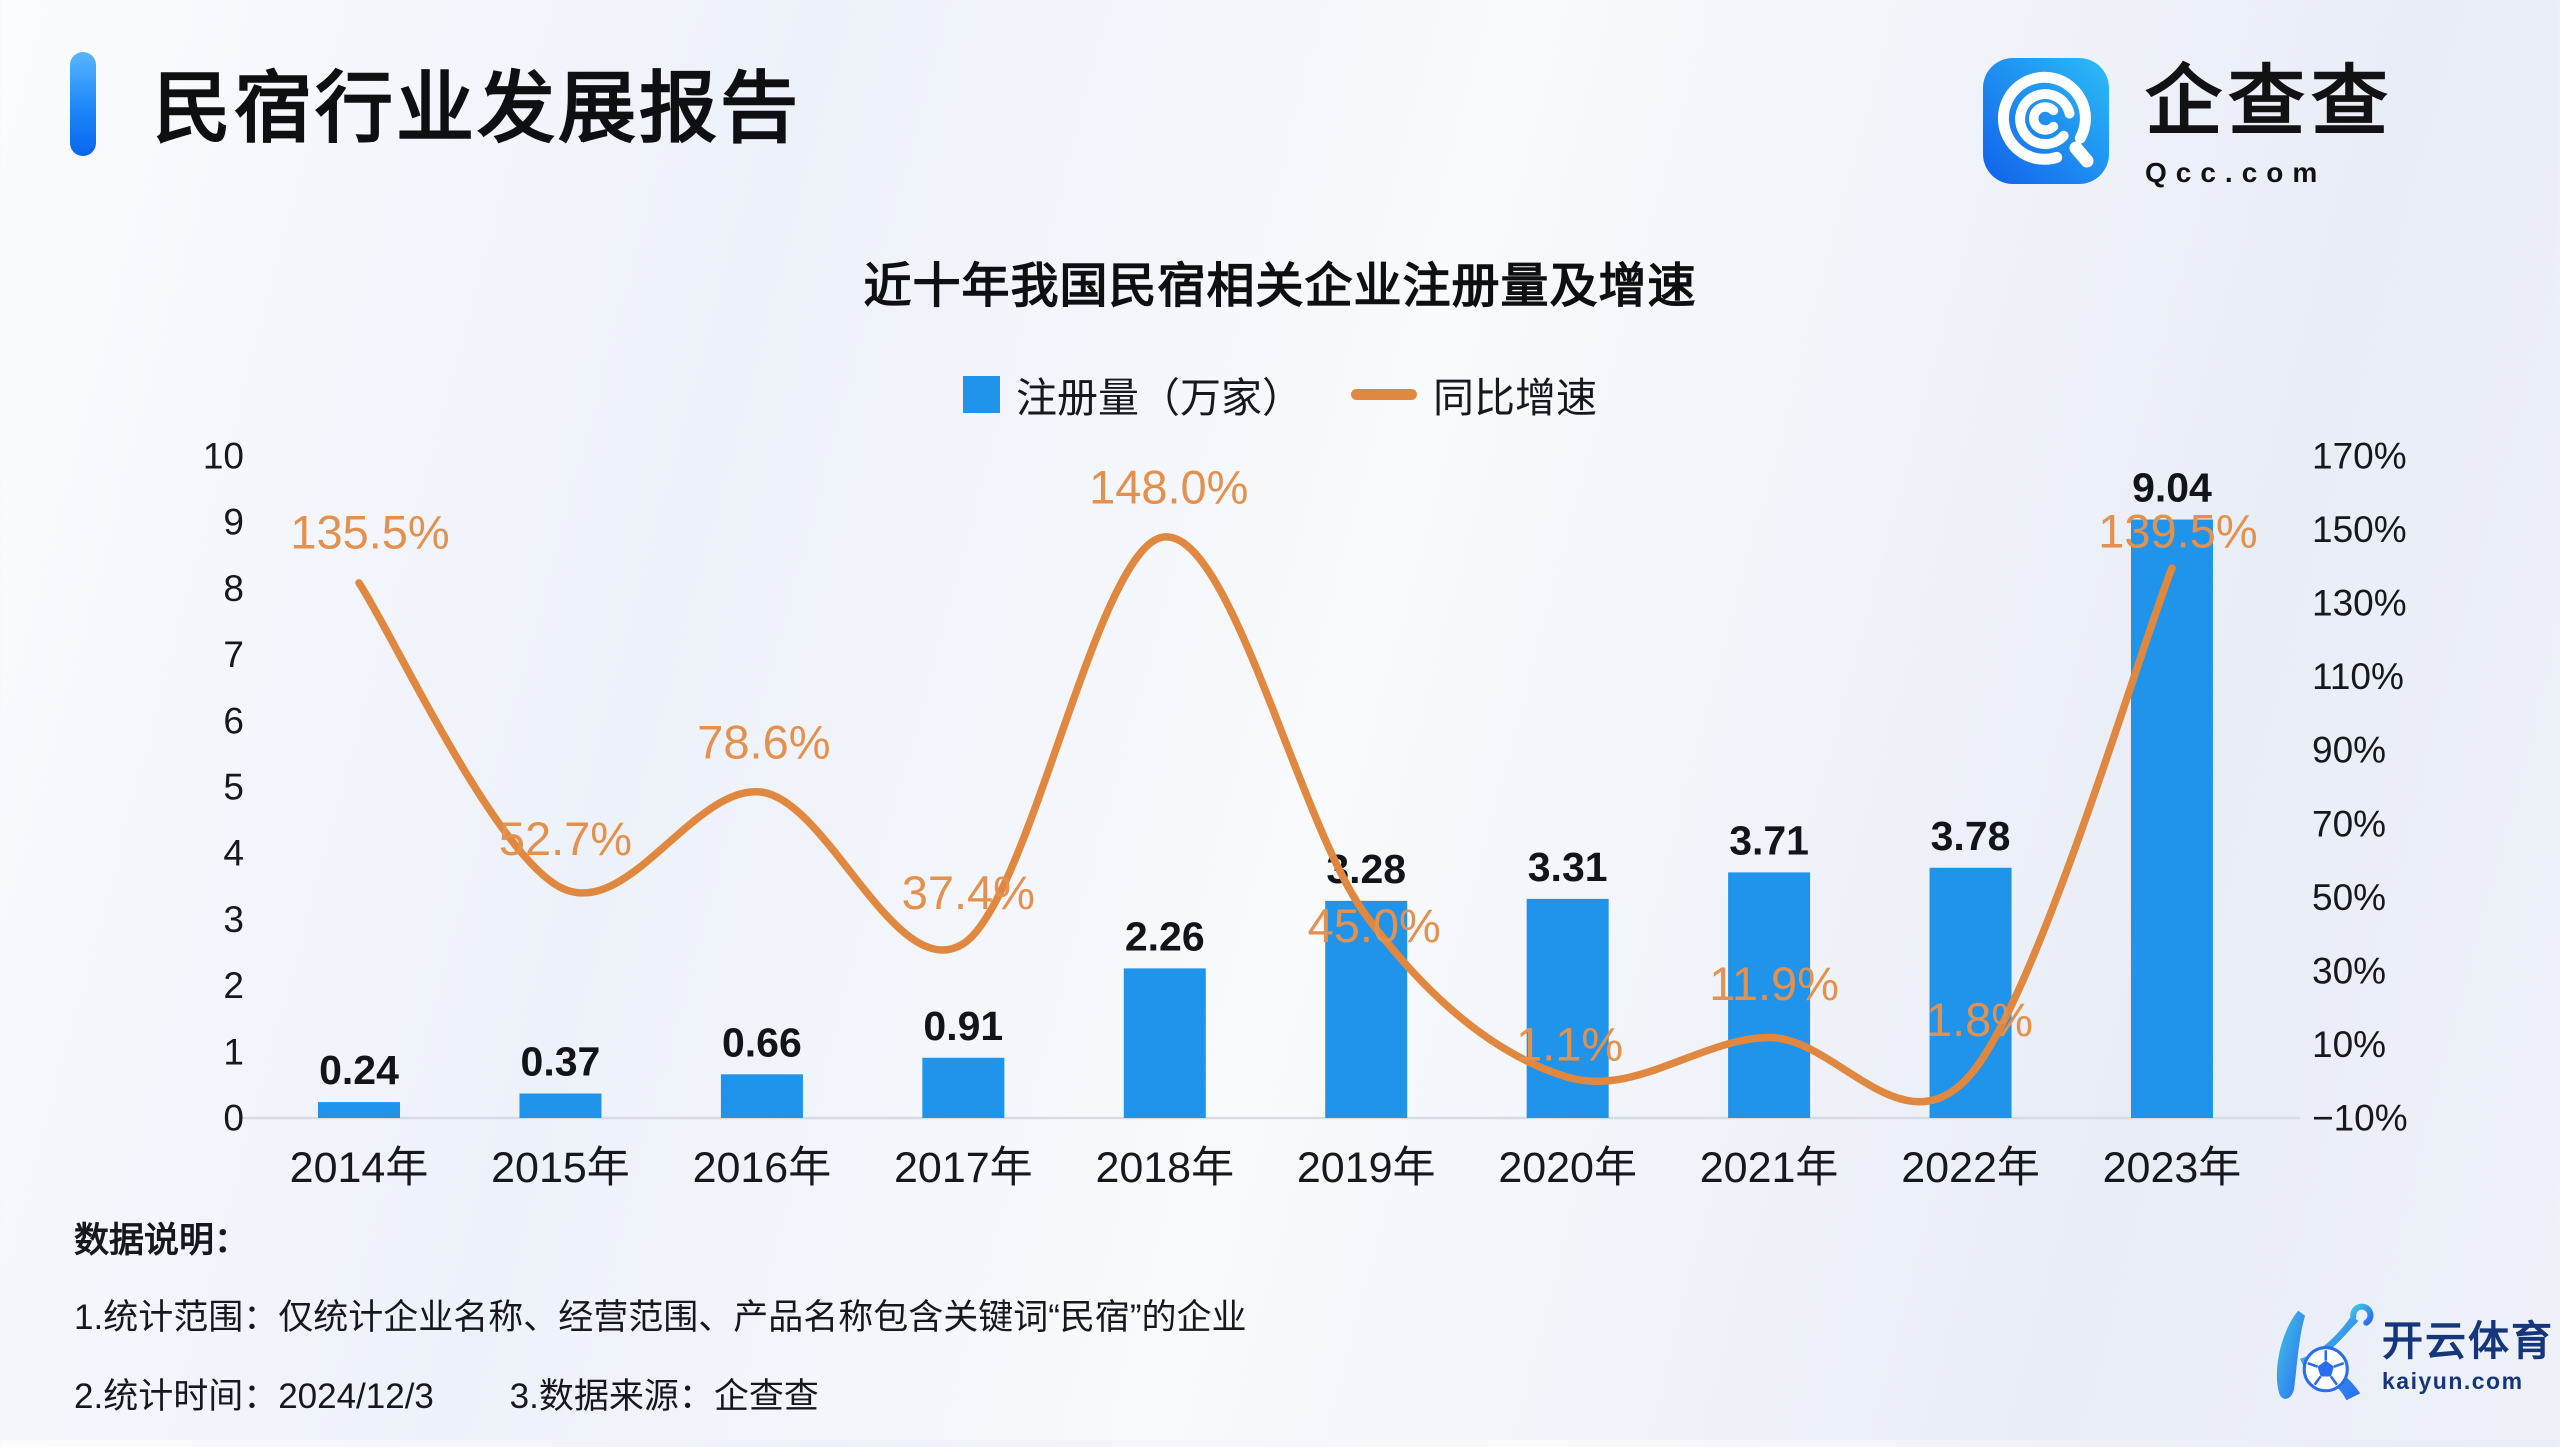  I want to click on line-value-label: 37.4%, so click(968, 892).